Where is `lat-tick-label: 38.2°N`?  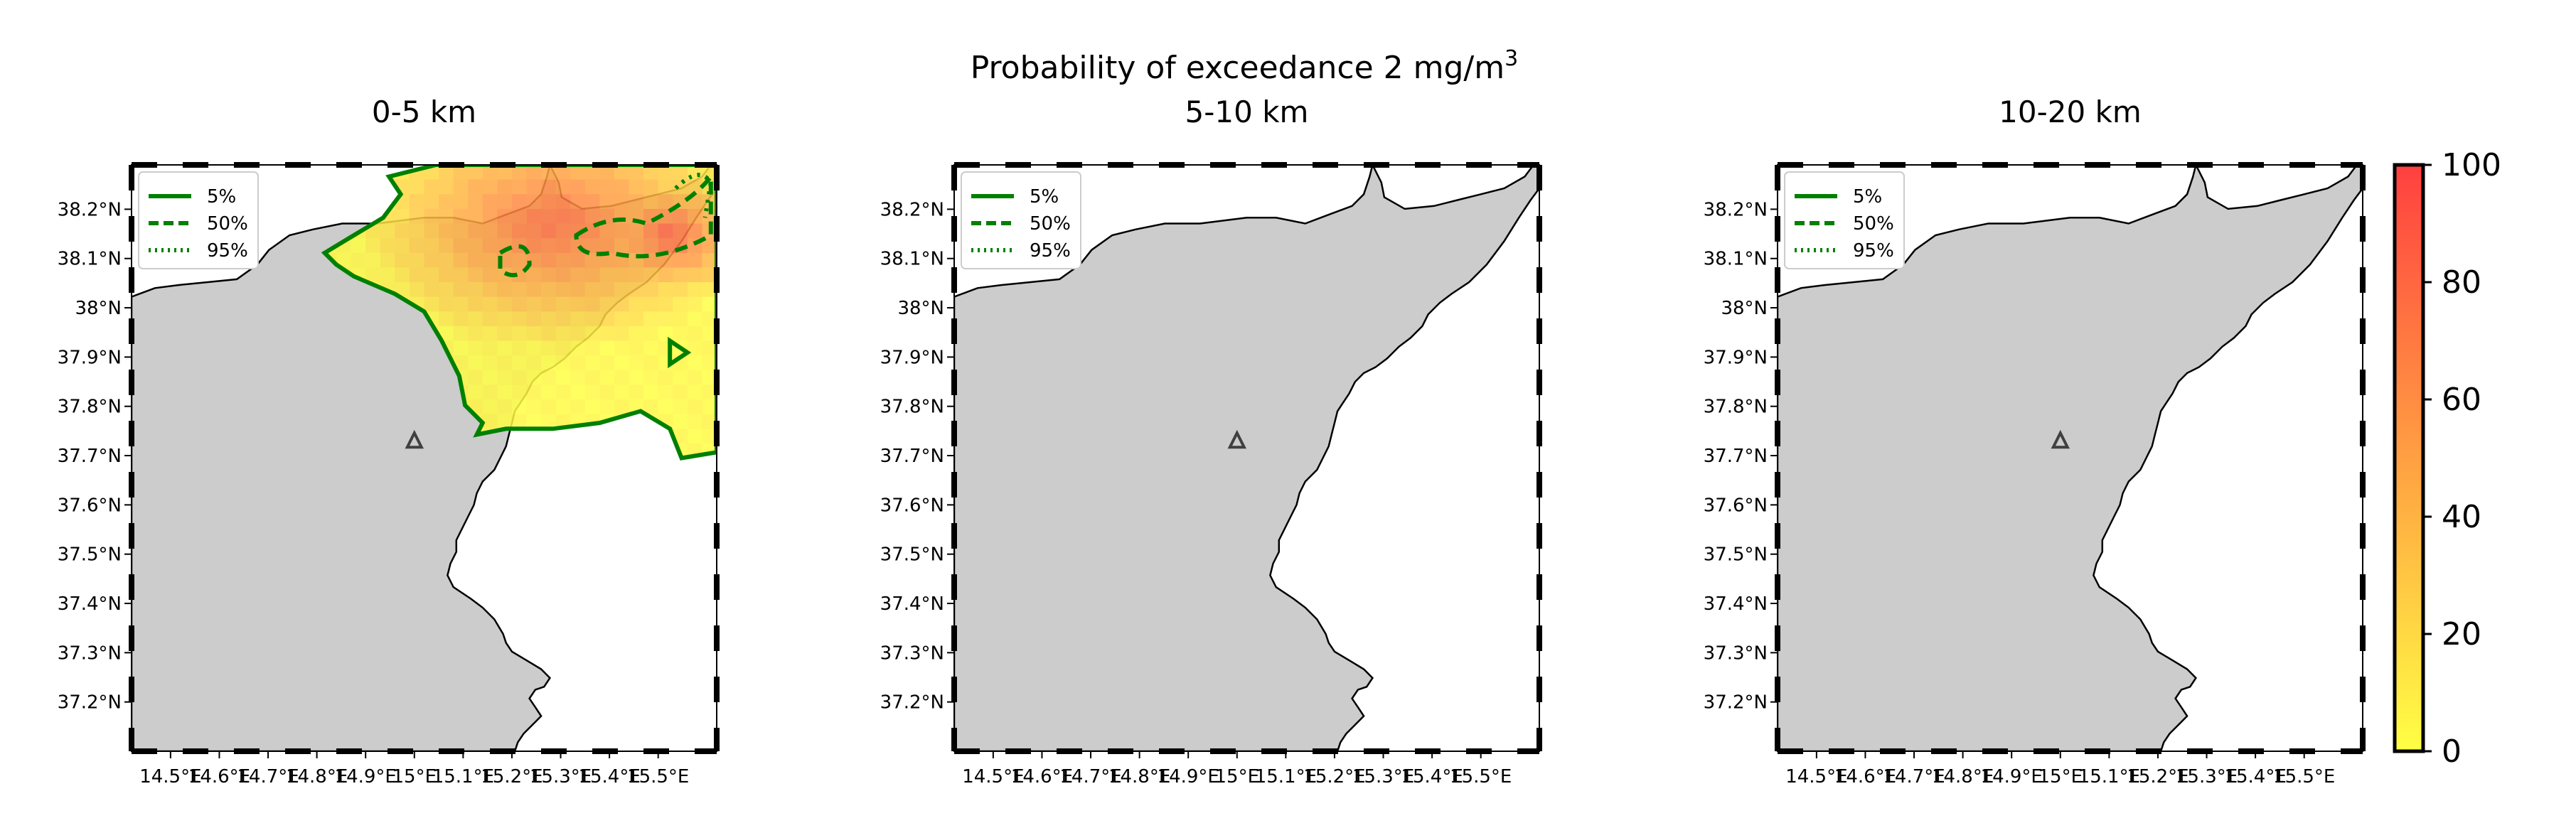 lat-tick-label: 38.2°N is located at coordinates (1736, 209).